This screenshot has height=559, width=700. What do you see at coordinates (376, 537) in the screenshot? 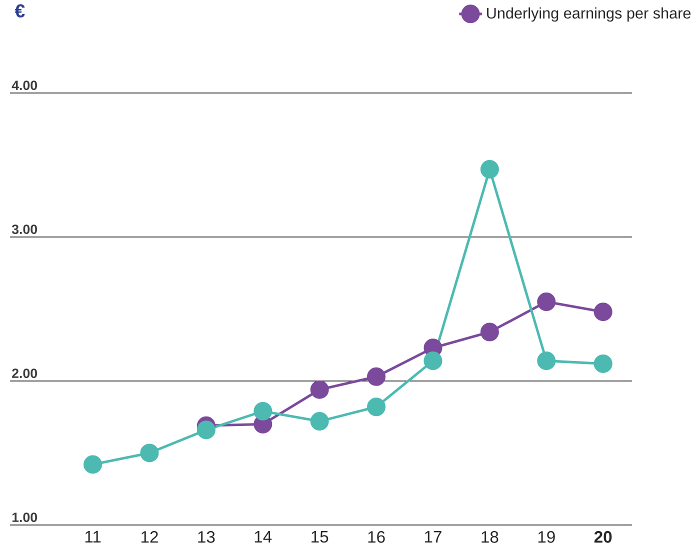
I see `x-tick-label: 16` at bounding box center [376, 537].